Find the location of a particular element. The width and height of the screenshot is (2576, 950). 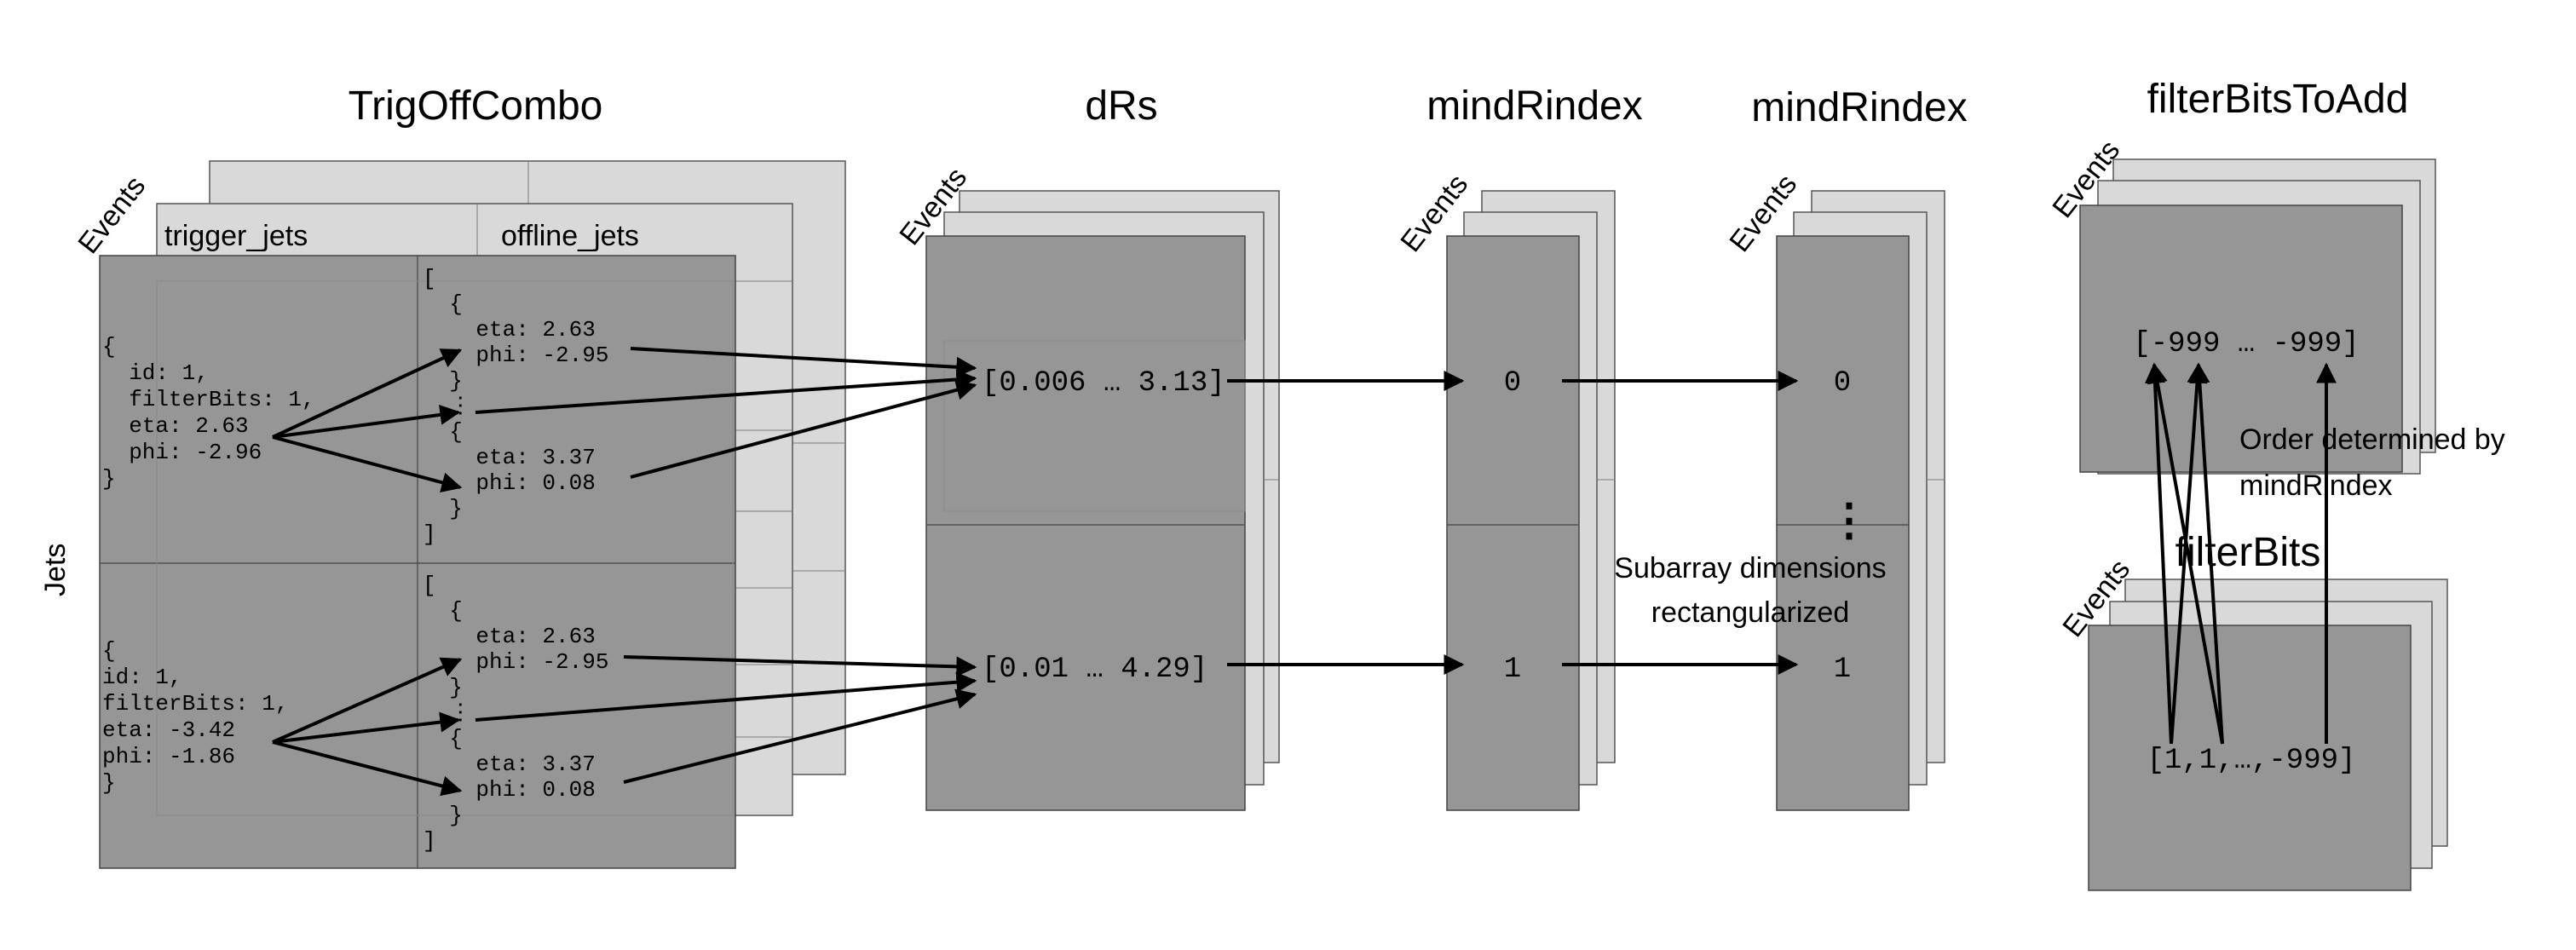

arrow-offline1b-to-drs2 is located at coordinates (800, 666).